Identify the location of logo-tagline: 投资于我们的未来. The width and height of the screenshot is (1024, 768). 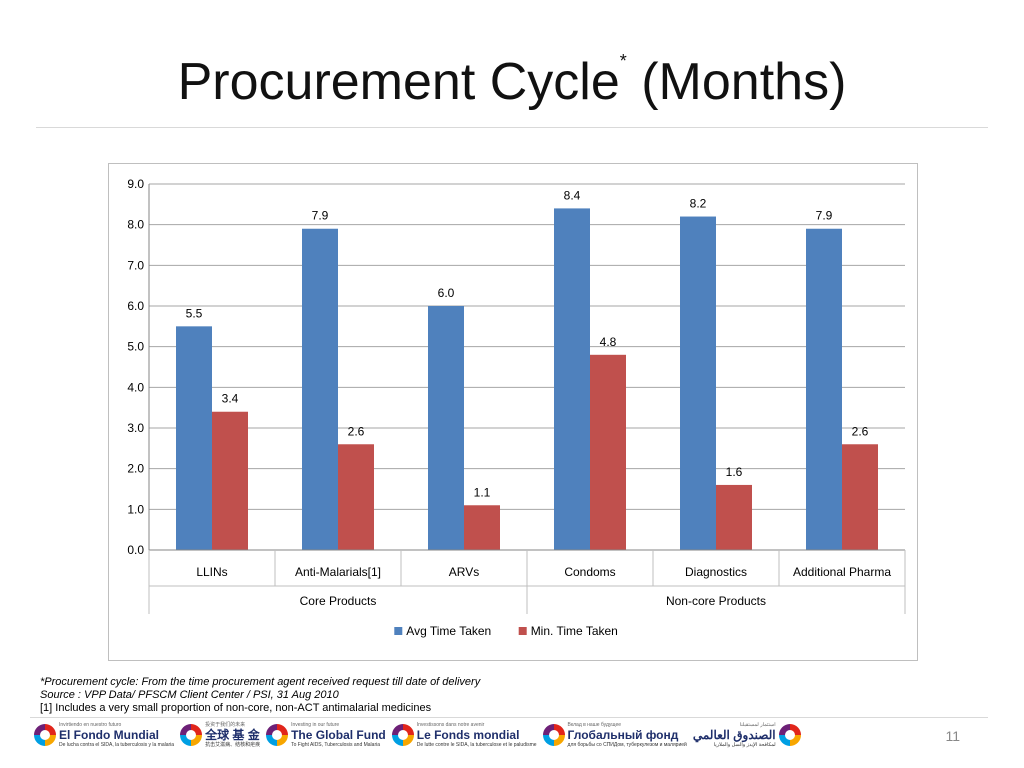
(225, 725).